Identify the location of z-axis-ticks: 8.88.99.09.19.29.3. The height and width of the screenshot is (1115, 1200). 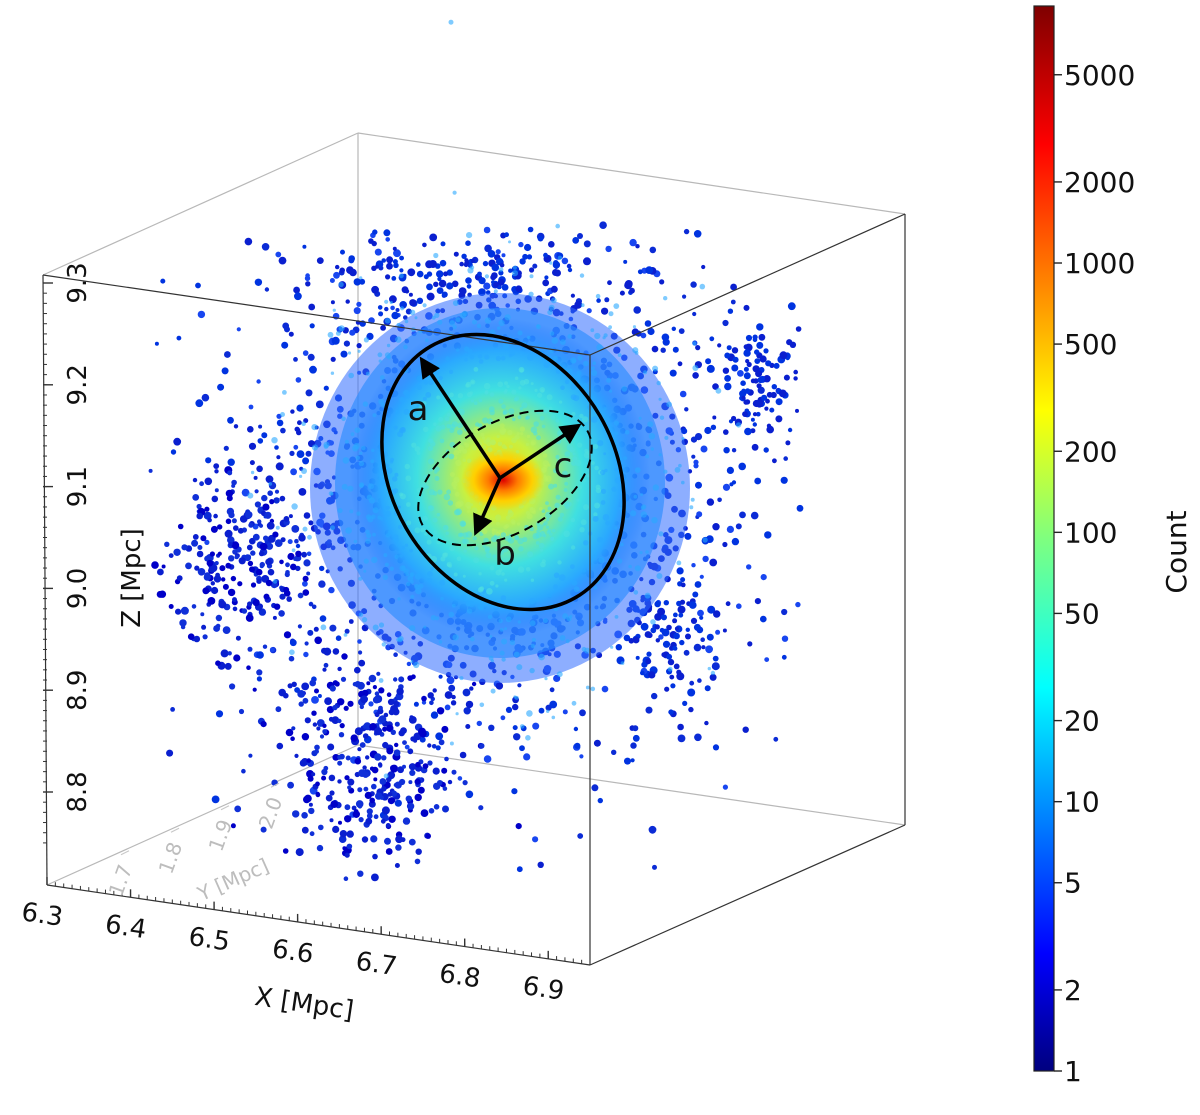
(68, 537).